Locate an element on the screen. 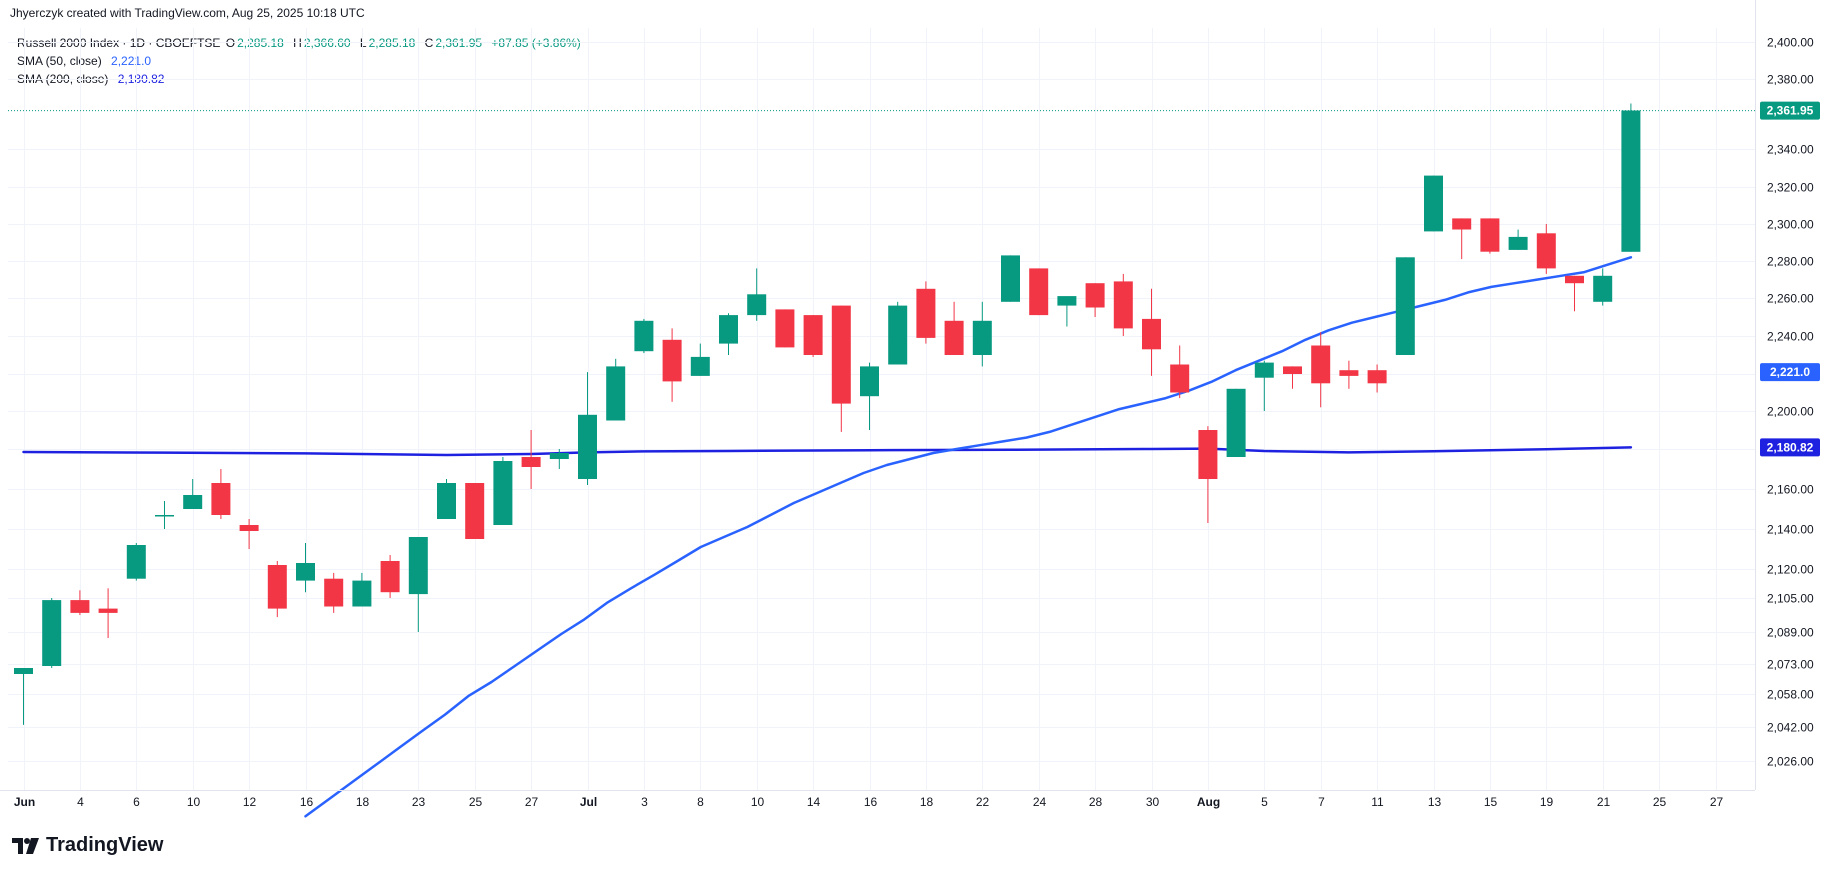 The image size is (1835, 875). sma200-price-tag: 2,180.82 is located at coordinates (1790, 447).